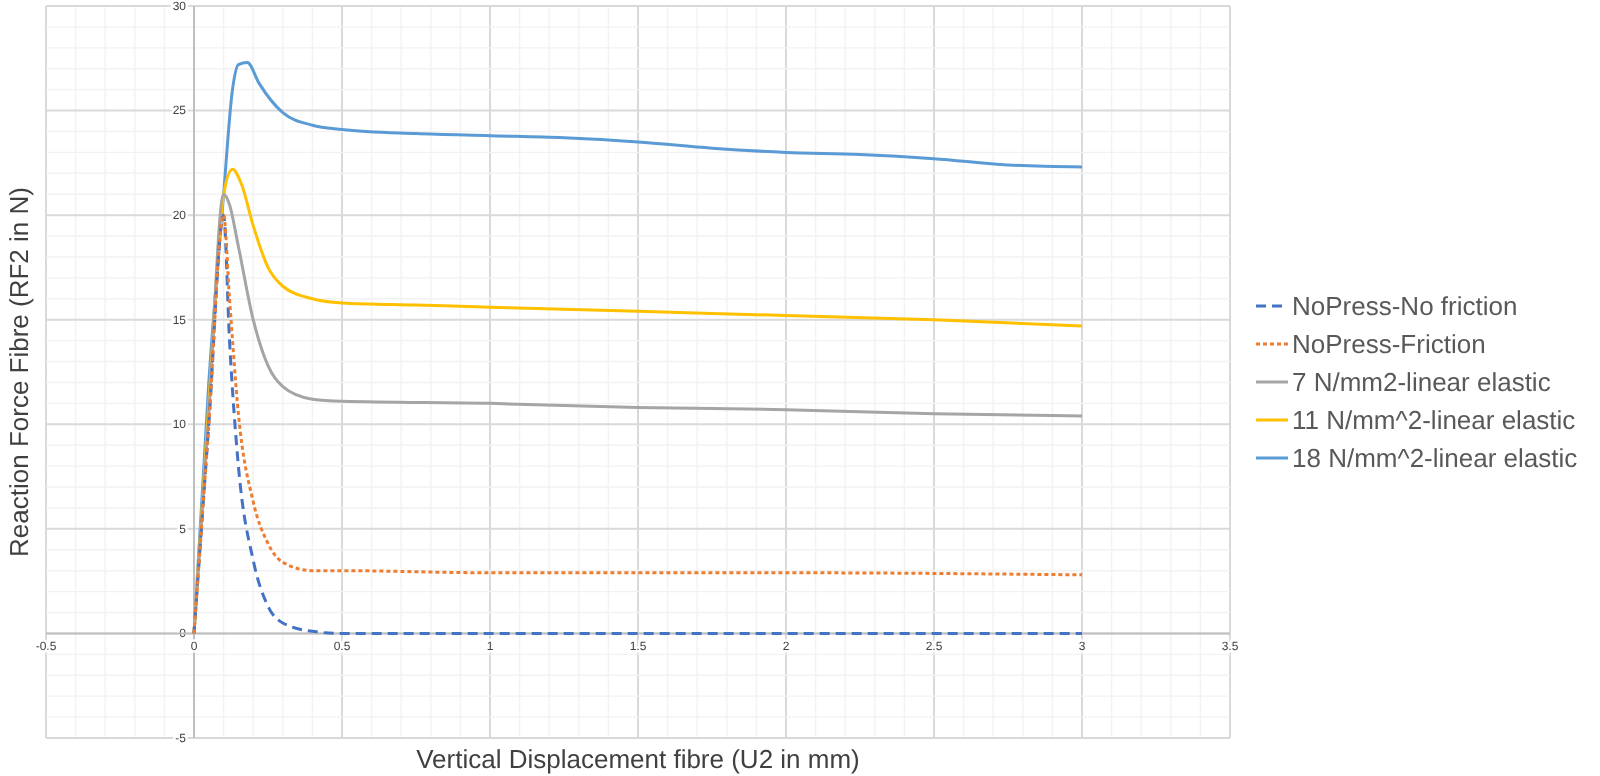 The width and height of the screenshot is (1600, 776). Describe the element at coordinates (1435, 458) in the screenshot. I see `legend-label: 18 N/mm^2-linear elastic` at that location.